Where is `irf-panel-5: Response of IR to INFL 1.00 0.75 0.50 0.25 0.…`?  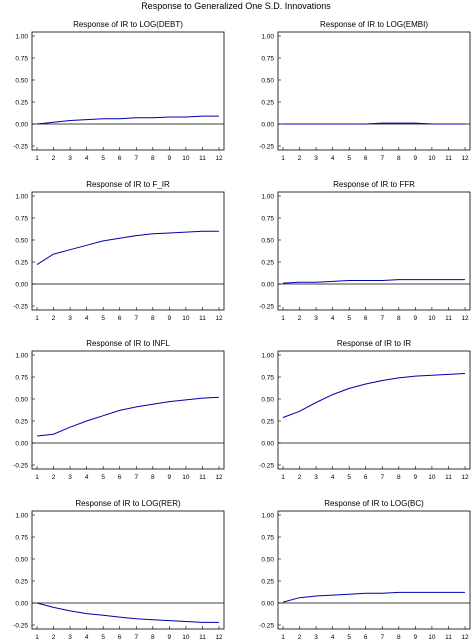 irf-panel-5: Response of IR to INFL 1.00 0.75 0.50 0.25 0.… is located at coordinates (119, 410).